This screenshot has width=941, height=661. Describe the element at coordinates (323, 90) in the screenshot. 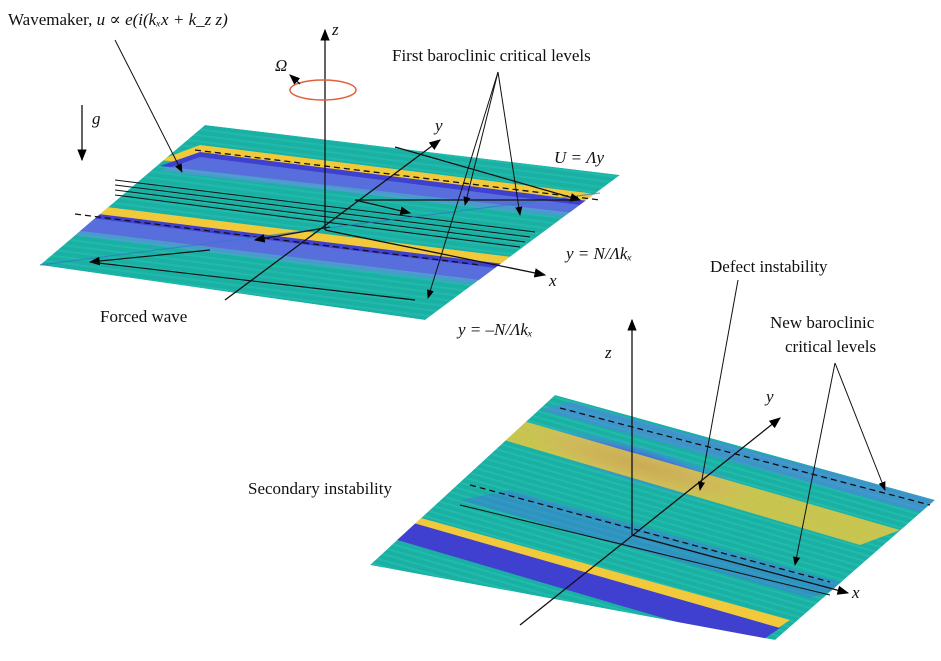

I see `rotation-ellipse` at that location.